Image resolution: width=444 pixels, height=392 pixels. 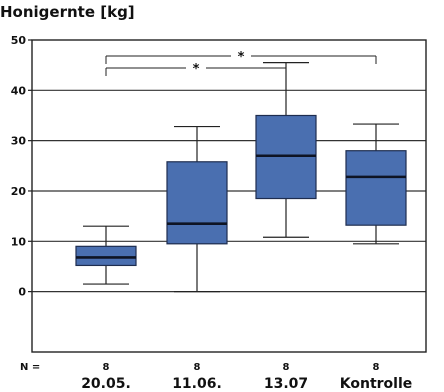 I want to click on significance-bracket-1: *, so click(x=196, y=69).